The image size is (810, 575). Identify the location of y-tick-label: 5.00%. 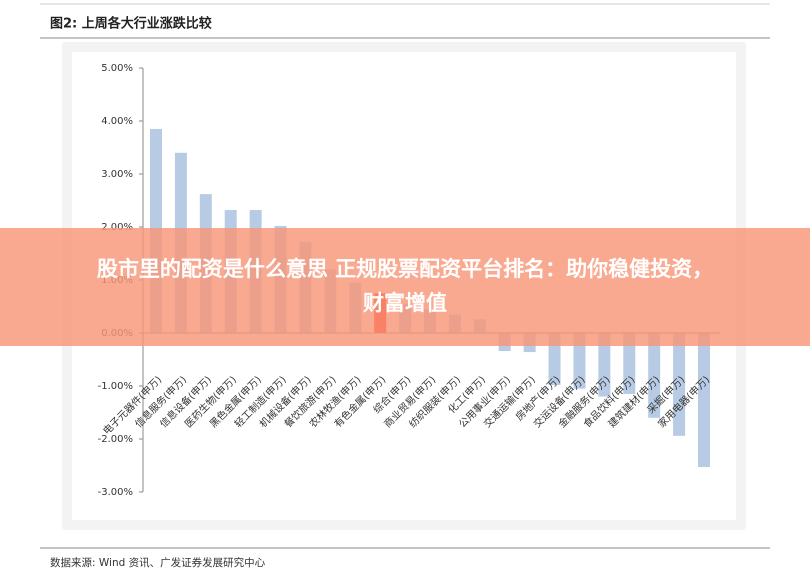
(117, 68).